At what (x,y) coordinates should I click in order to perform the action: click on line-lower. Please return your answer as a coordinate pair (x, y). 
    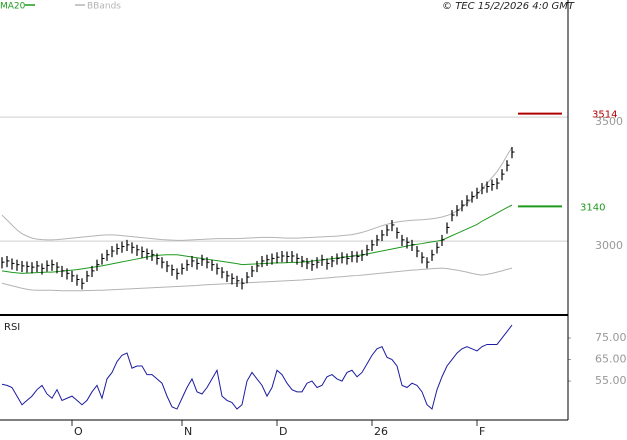
    Looking at the image, I should click on (257, 279).